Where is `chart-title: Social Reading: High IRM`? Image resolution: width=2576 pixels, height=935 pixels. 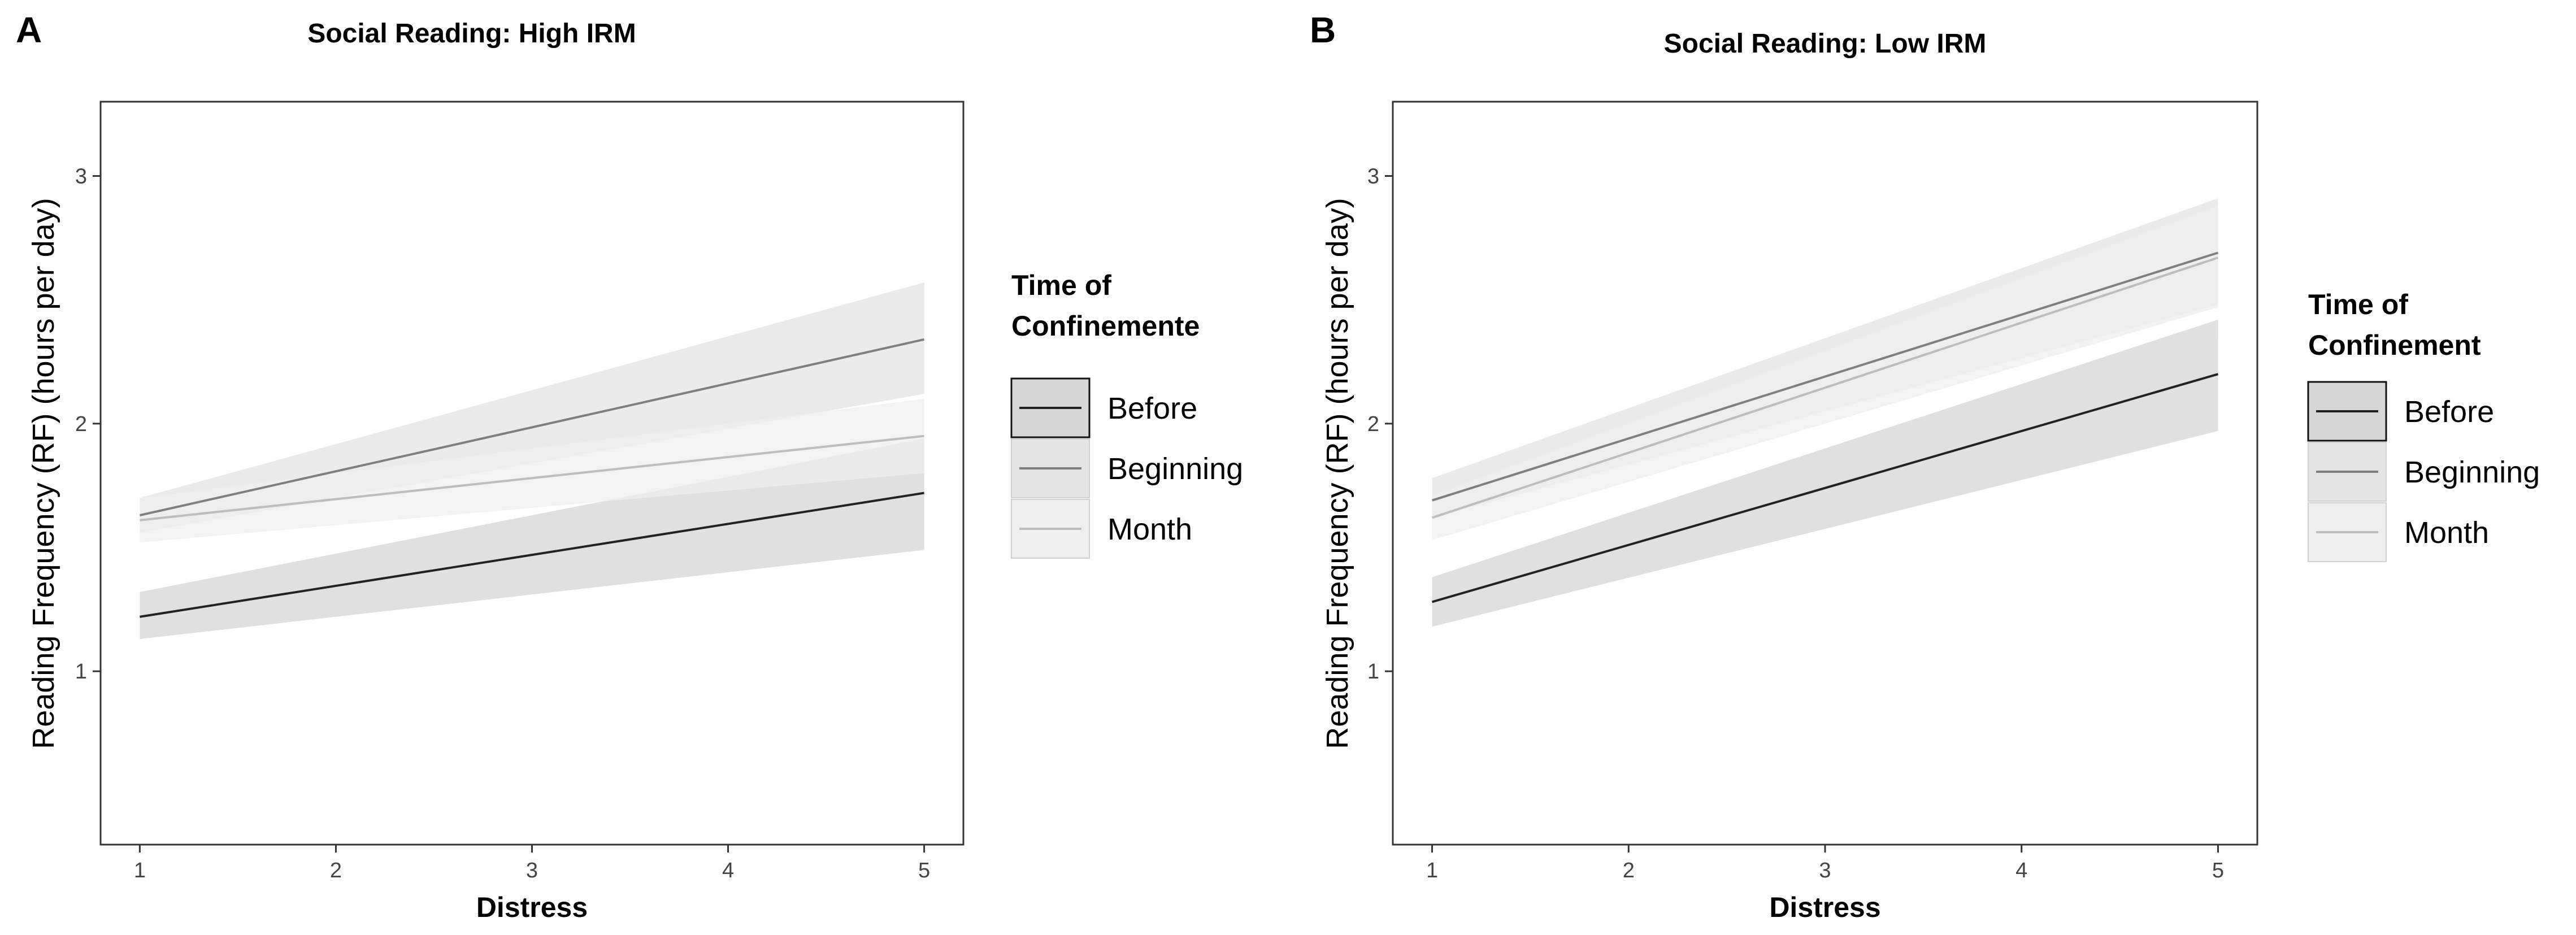
chart-title: Social Reading: High IRM is located at coordinates (471, 34).